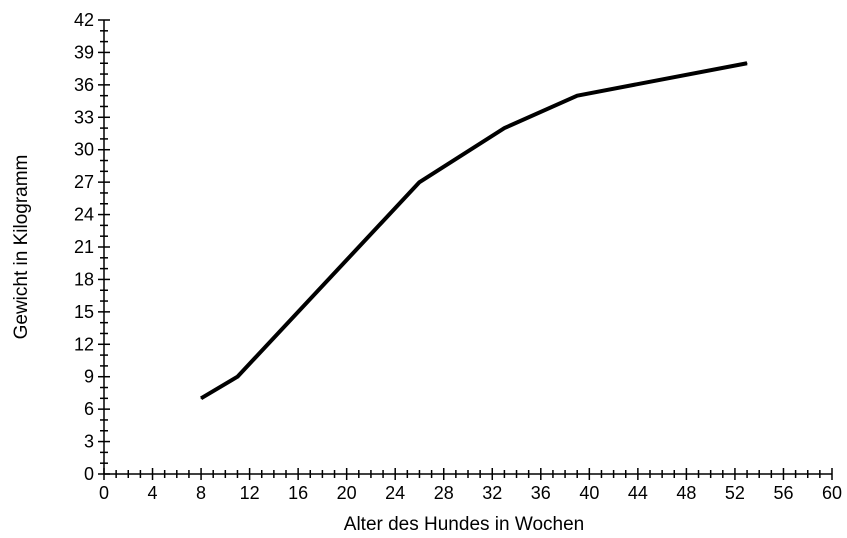 This screenshot has width=847, height=538. I want to click on y-tick-label: 33, so click(84, 117).